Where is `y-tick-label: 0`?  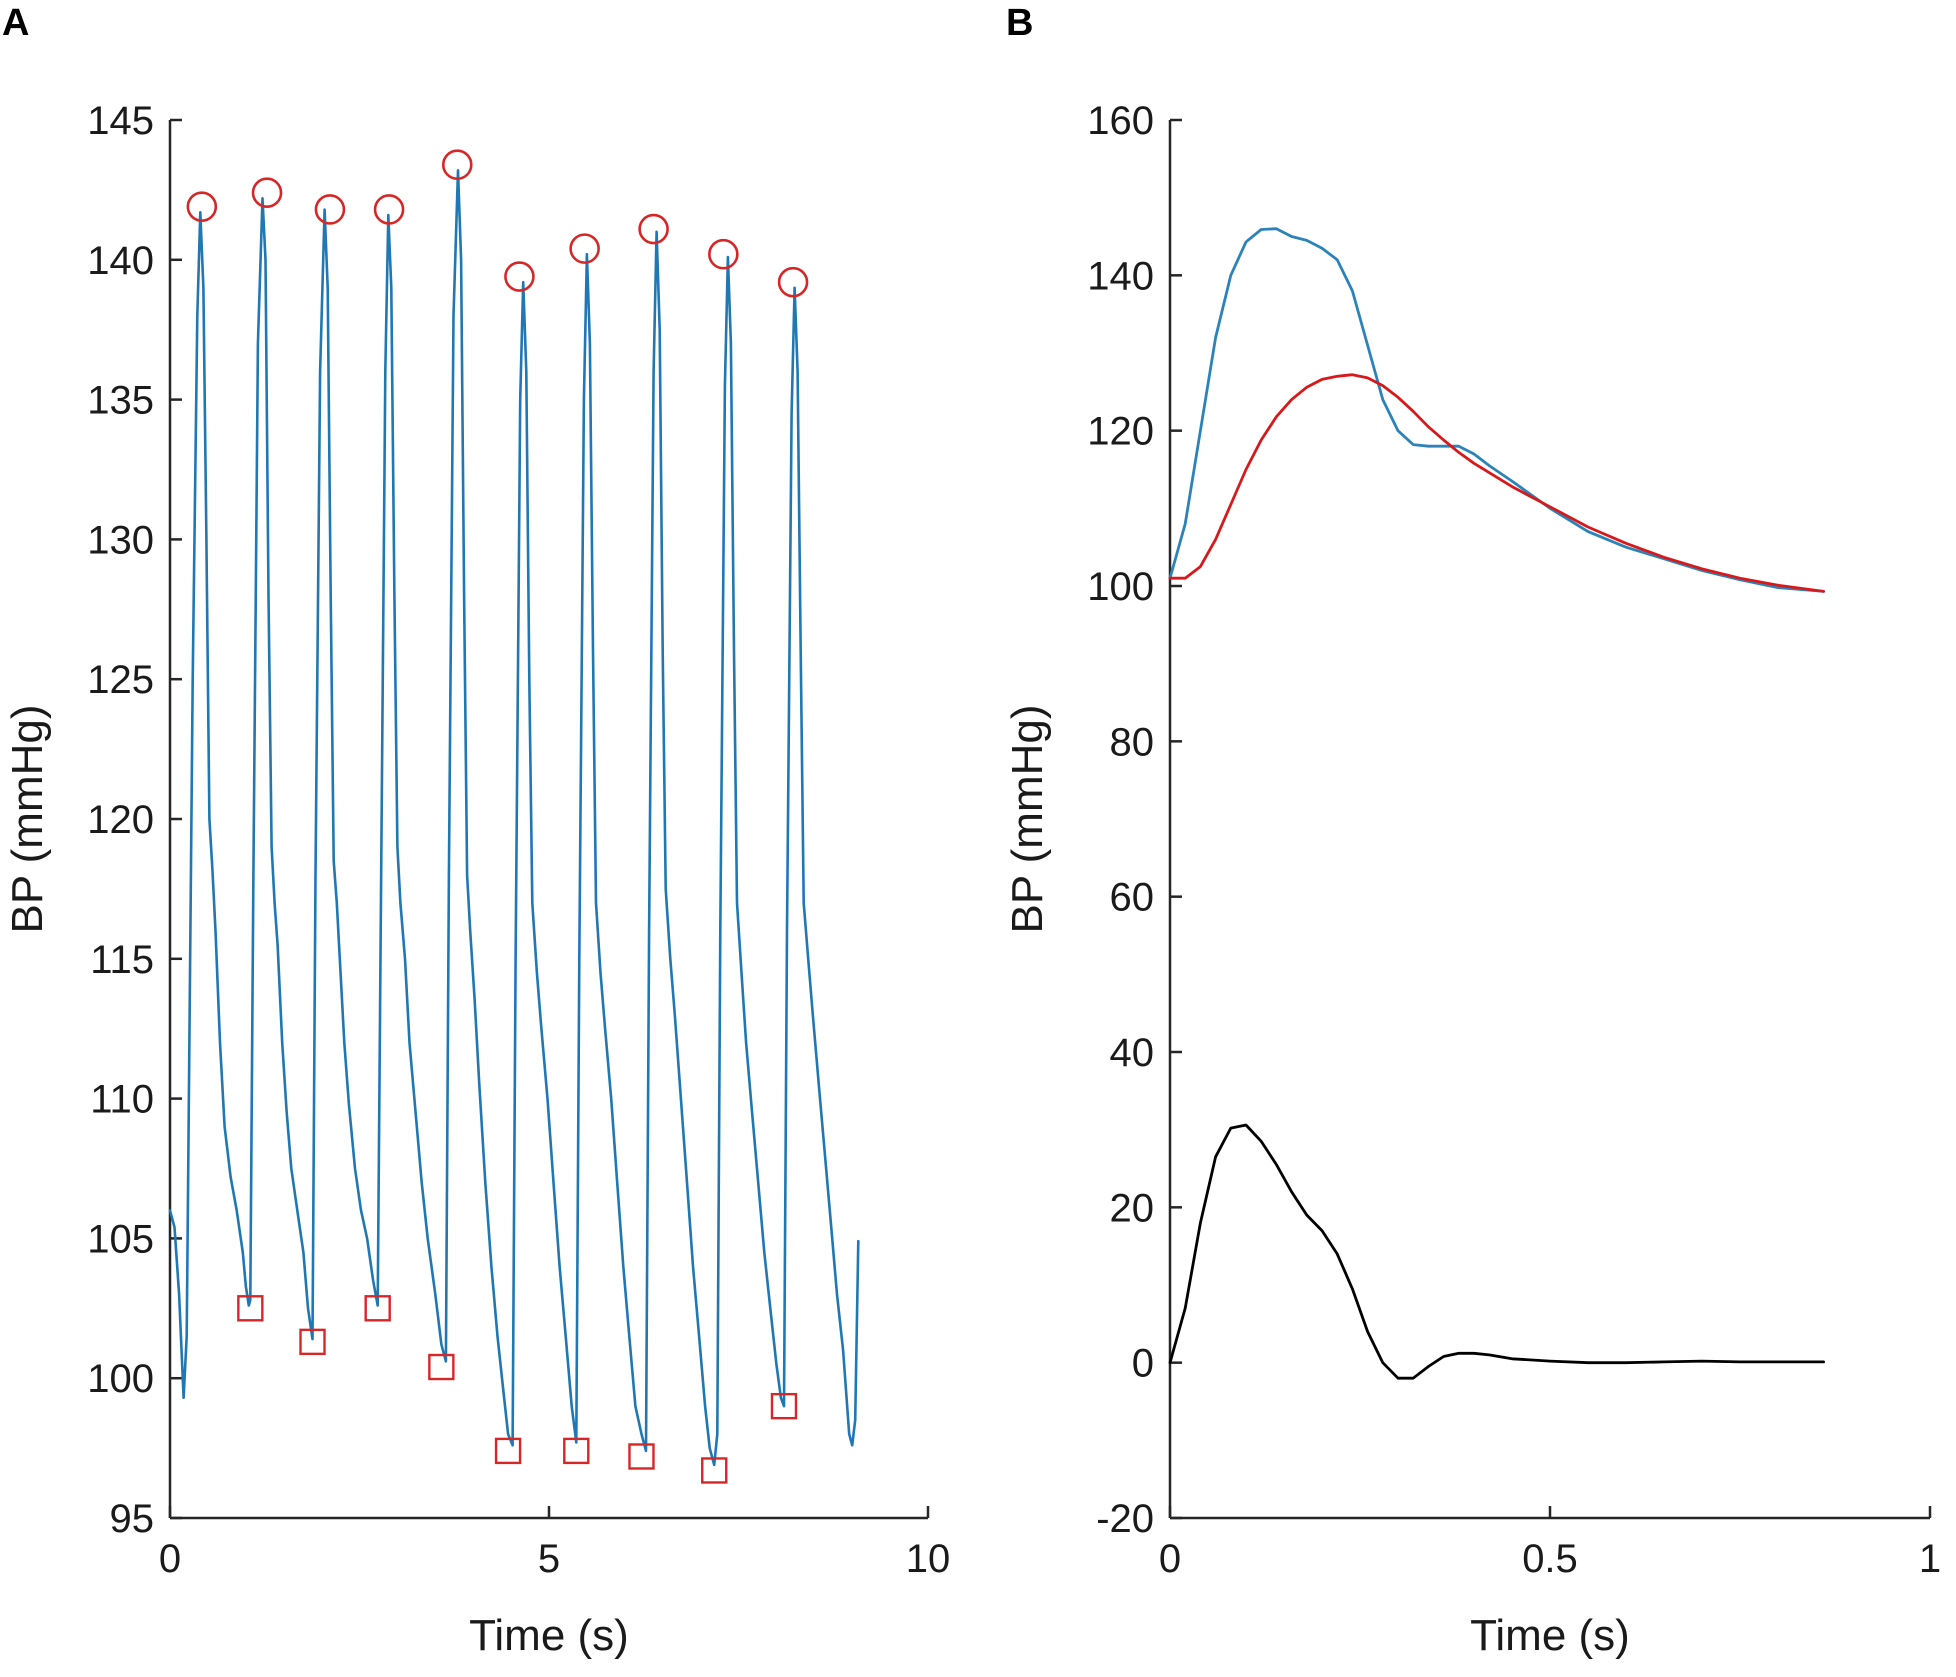
y-tick-label: 0 is located at coordinates (1143, 1364).